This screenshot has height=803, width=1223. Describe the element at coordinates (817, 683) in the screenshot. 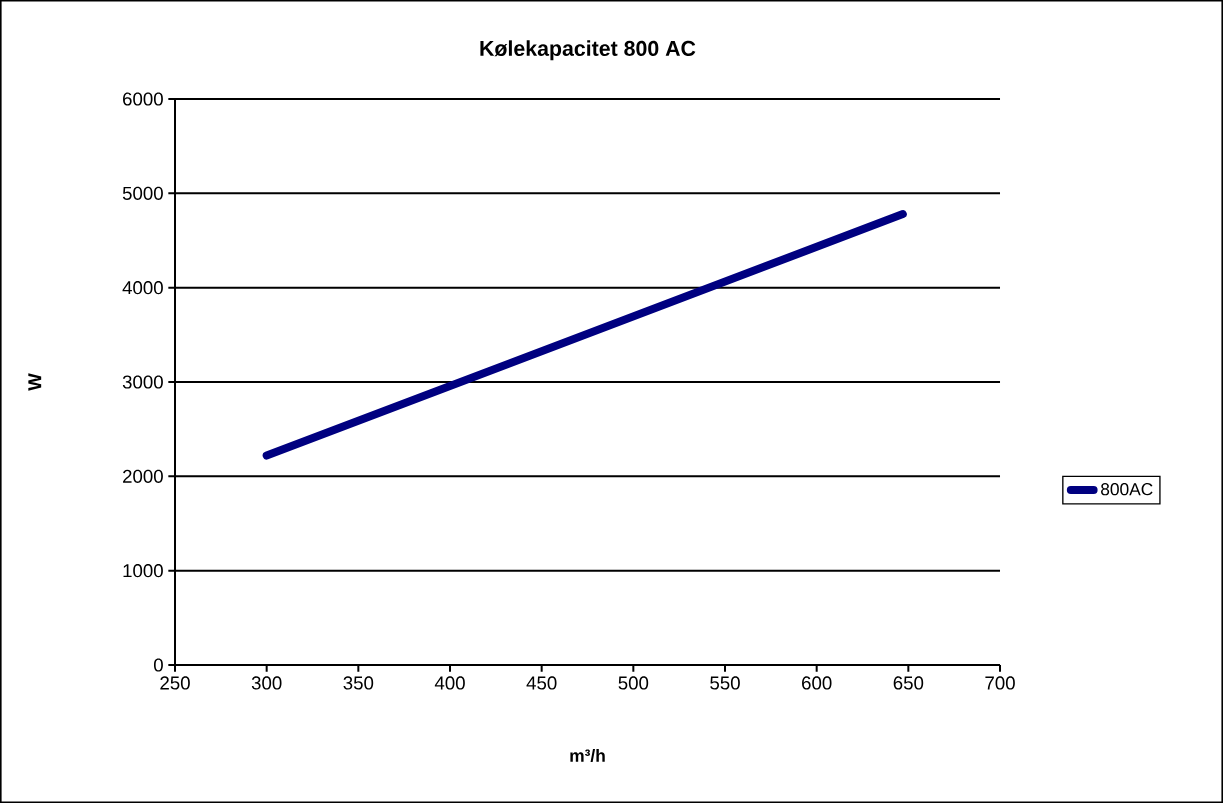

I see `x-tick-label: 600` at that location.